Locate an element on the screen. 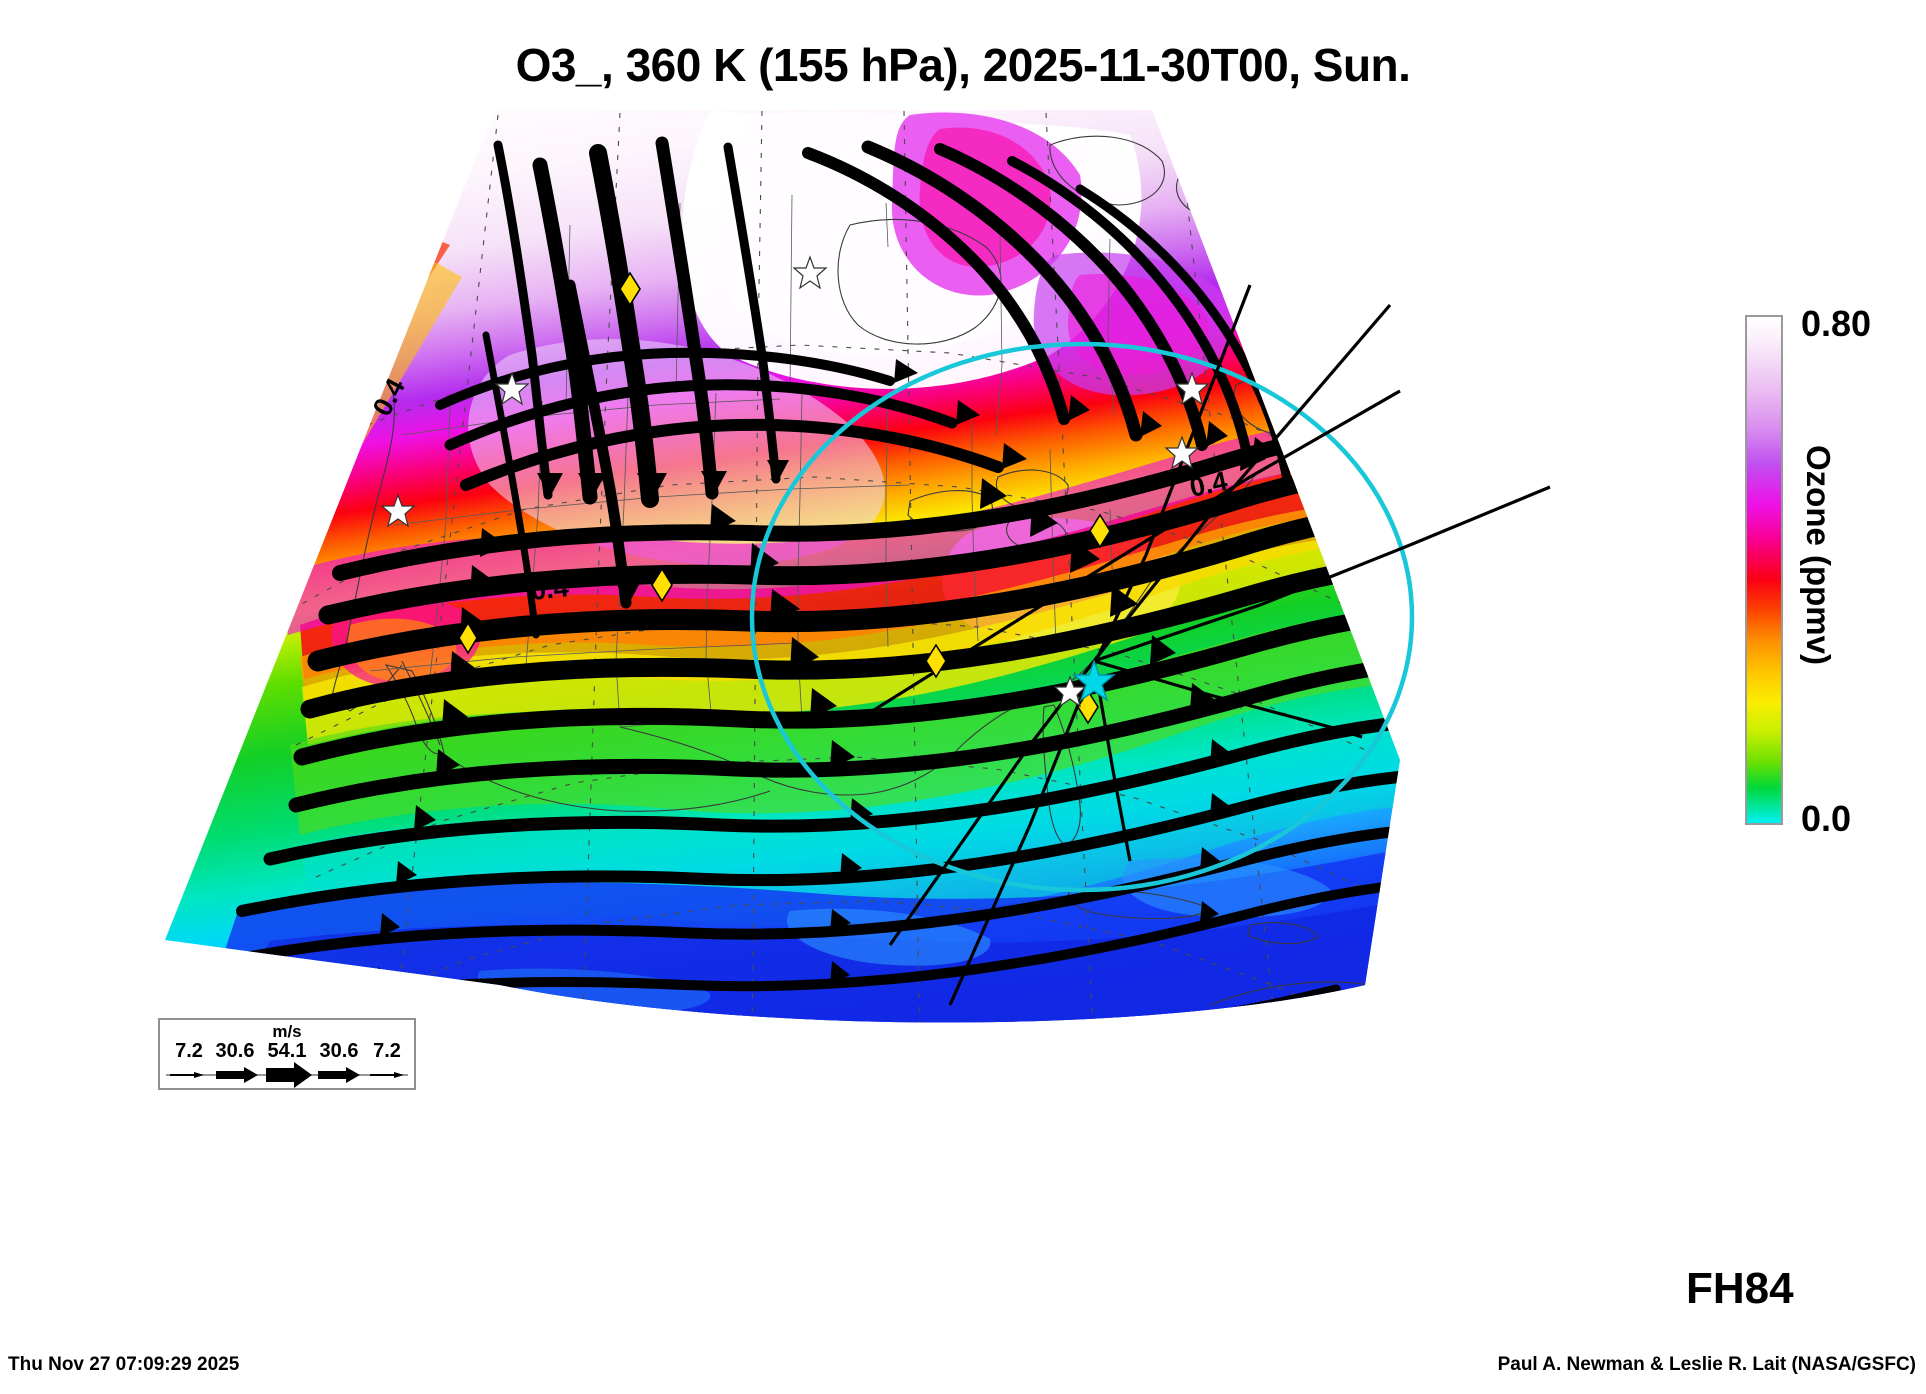  range-ring-circle is located at coordinates (1082, 617).